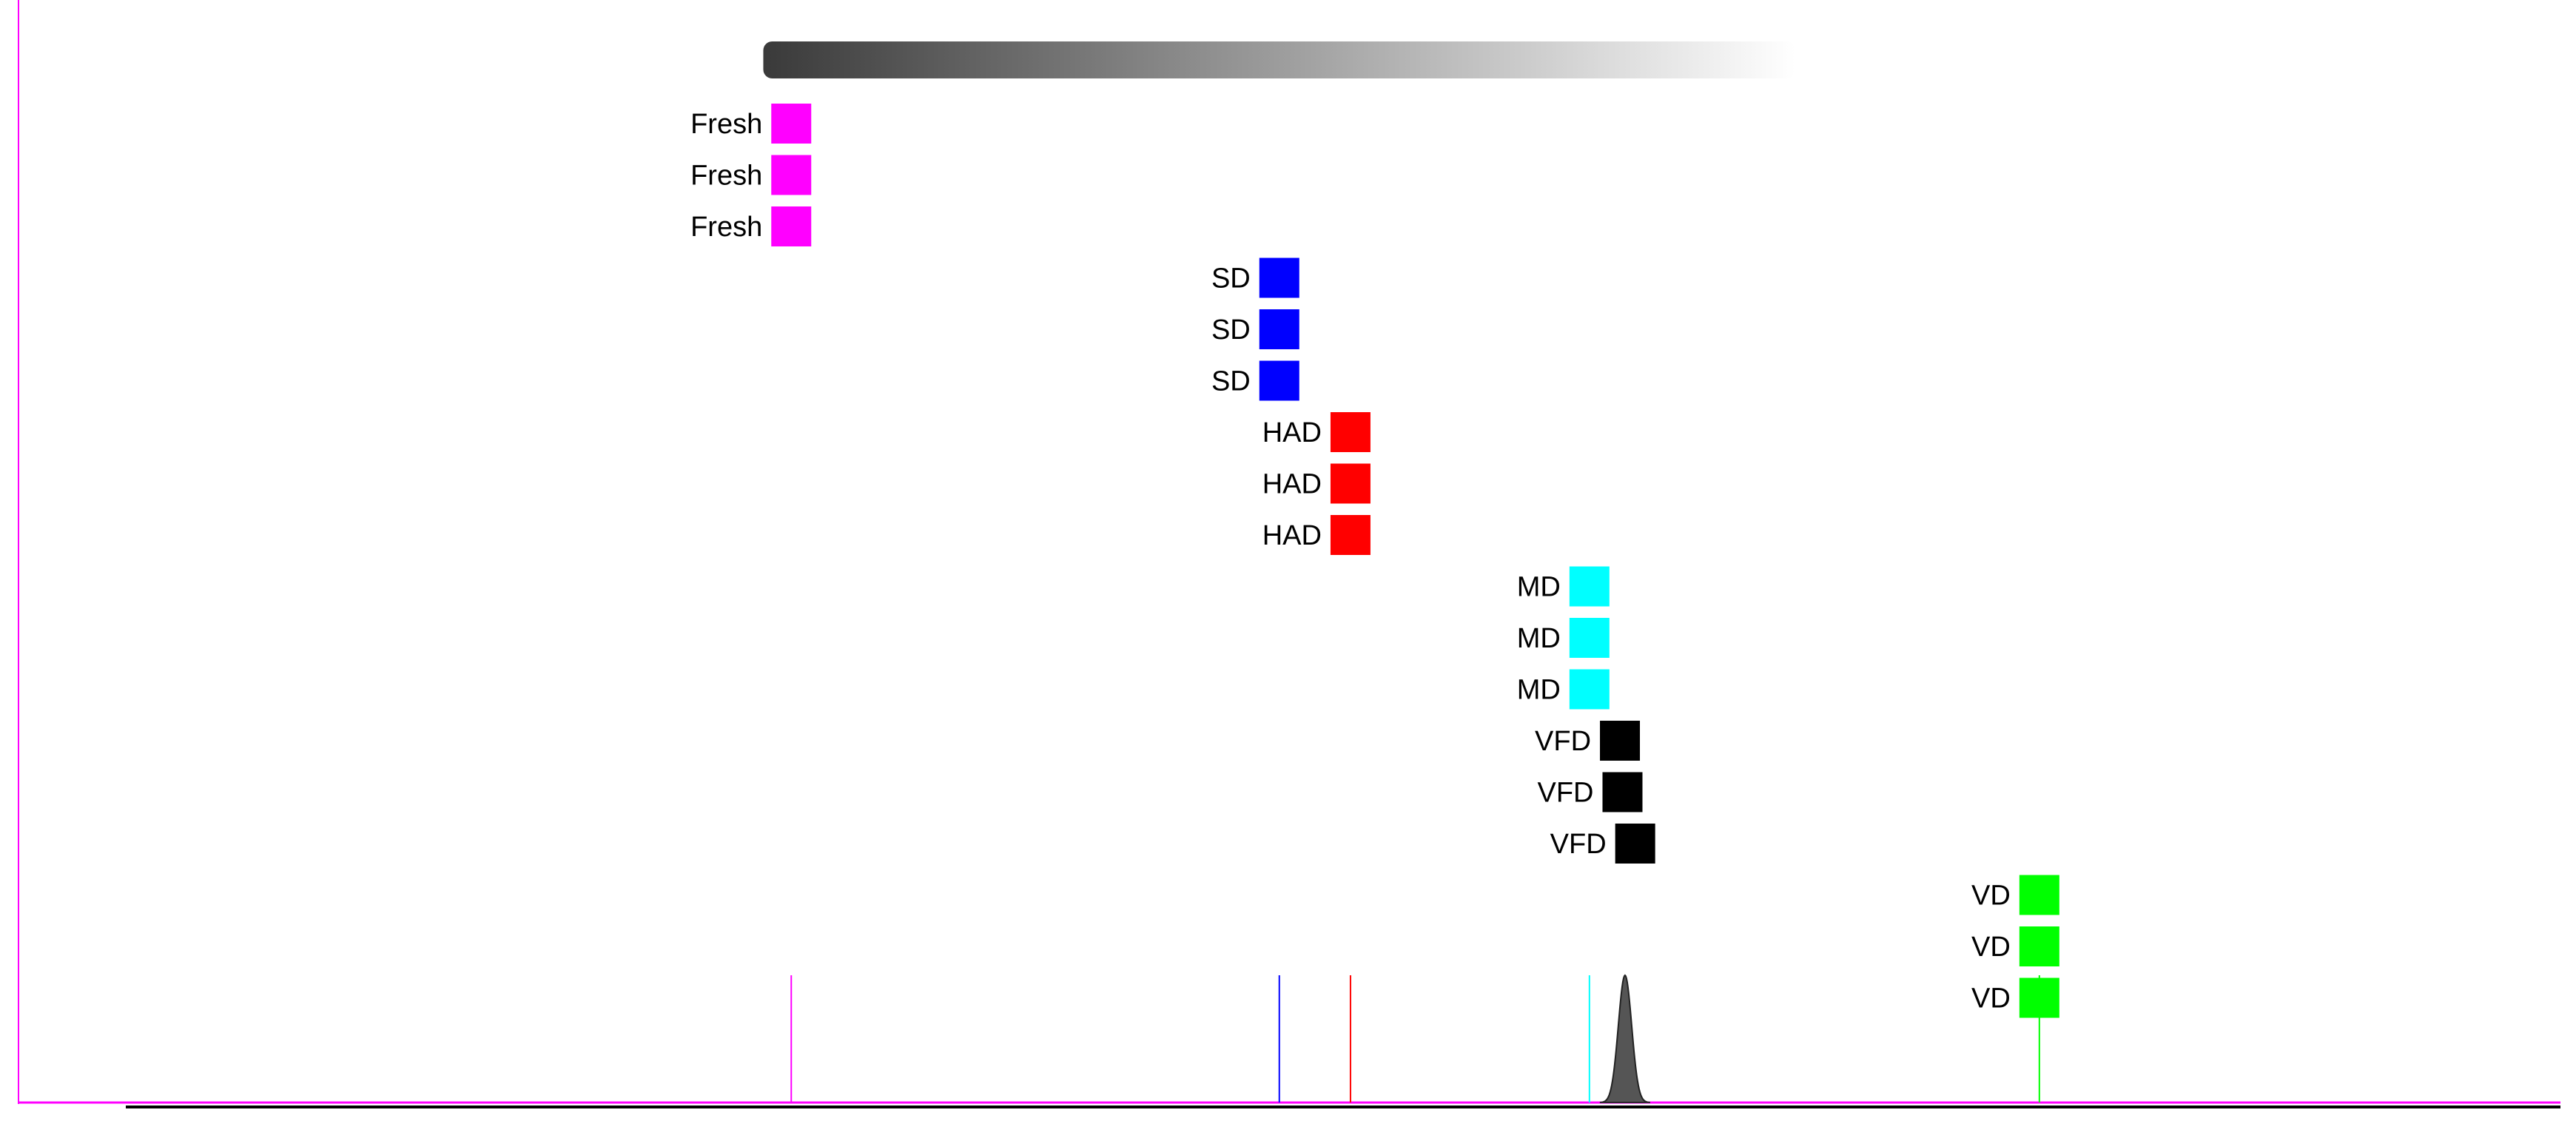 The width and height of the screenshot is (2576, 1124). Describe the element at coordinates (1231, 279) in the screenshot. I see `marker-label-sd-1: SD` at that location.